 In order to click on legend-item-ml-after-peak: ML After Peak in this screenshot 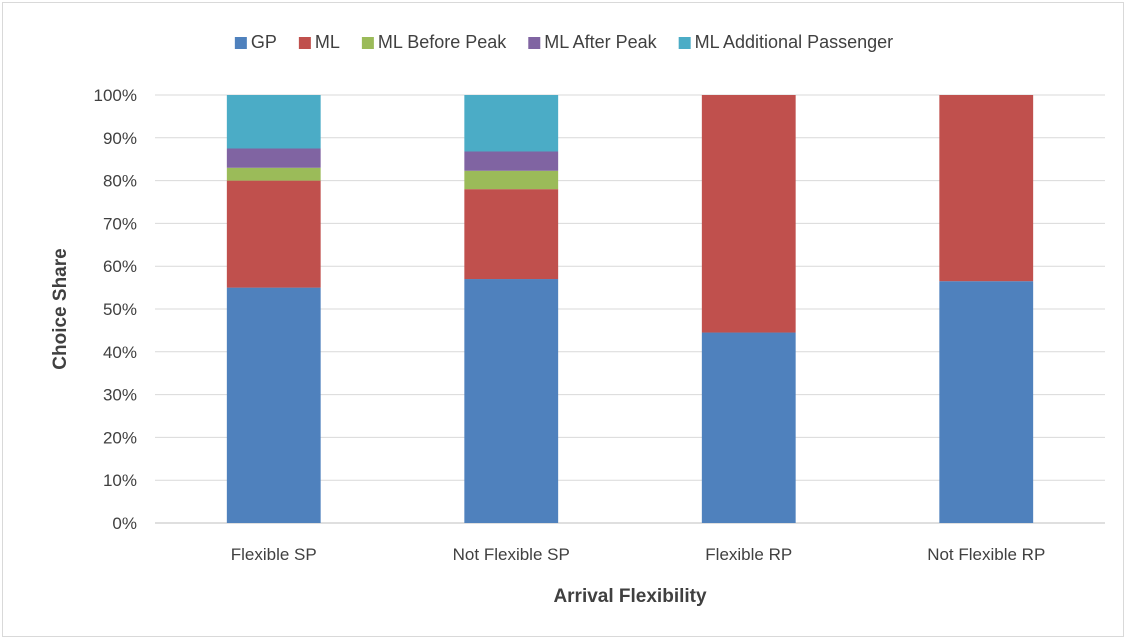, I will do `click(593, 42)`.